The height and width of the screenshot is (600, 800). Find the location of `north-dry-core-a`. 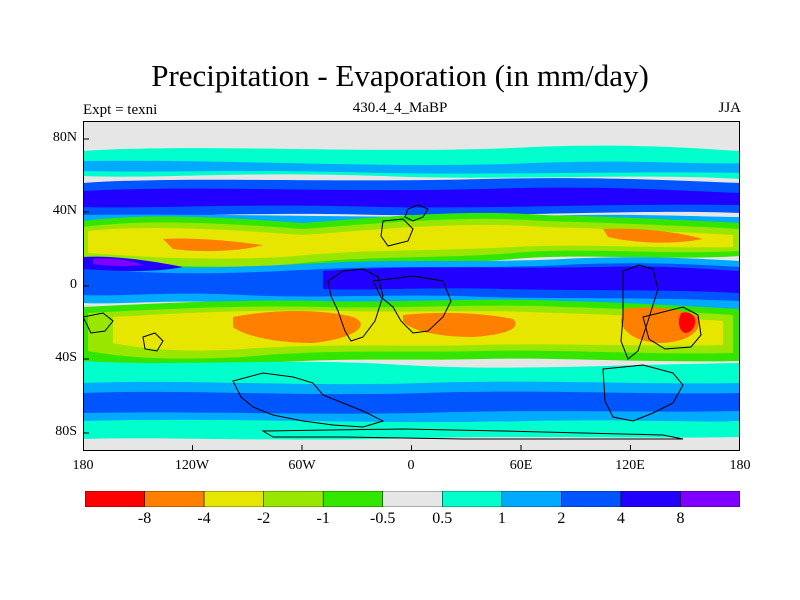

north-dry-core-a is located at coordinates (213, 245).